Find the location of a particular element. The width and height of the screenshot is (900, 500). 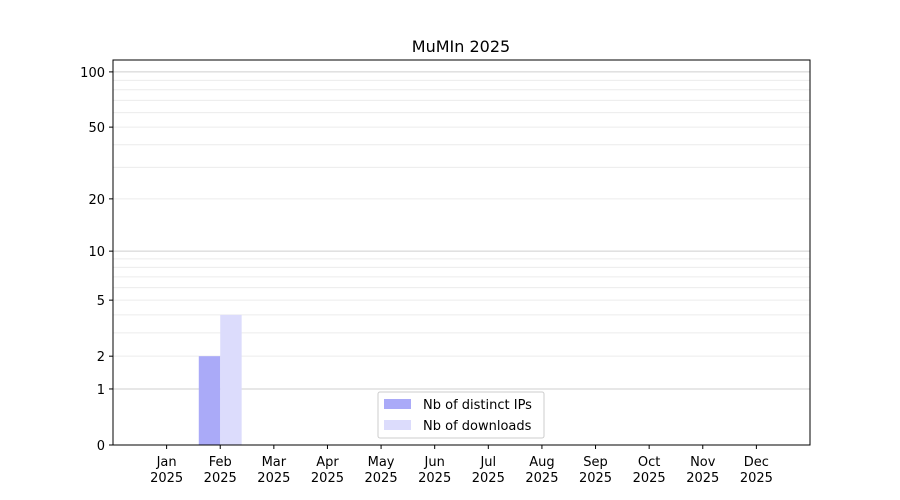

legend: Nb of distinct IPs Nb of downloads is located at coordinates (461, 415).